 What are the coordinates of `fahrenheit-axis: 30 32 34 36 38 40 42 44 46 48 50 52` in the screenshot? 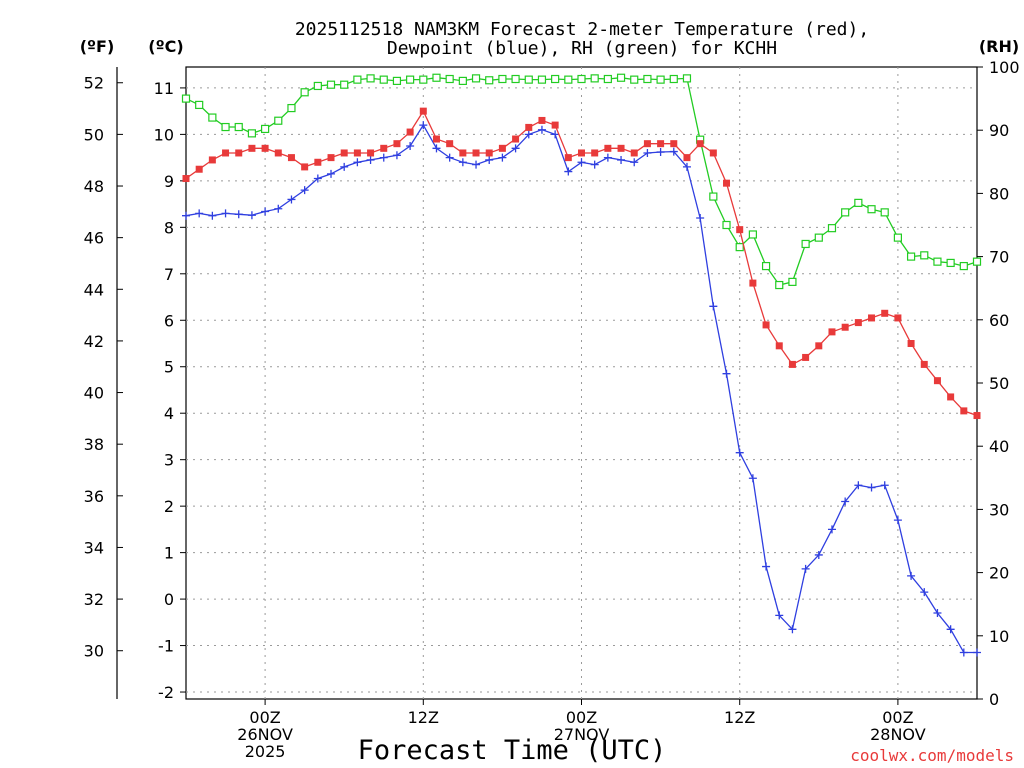 It's located at (103, 367).